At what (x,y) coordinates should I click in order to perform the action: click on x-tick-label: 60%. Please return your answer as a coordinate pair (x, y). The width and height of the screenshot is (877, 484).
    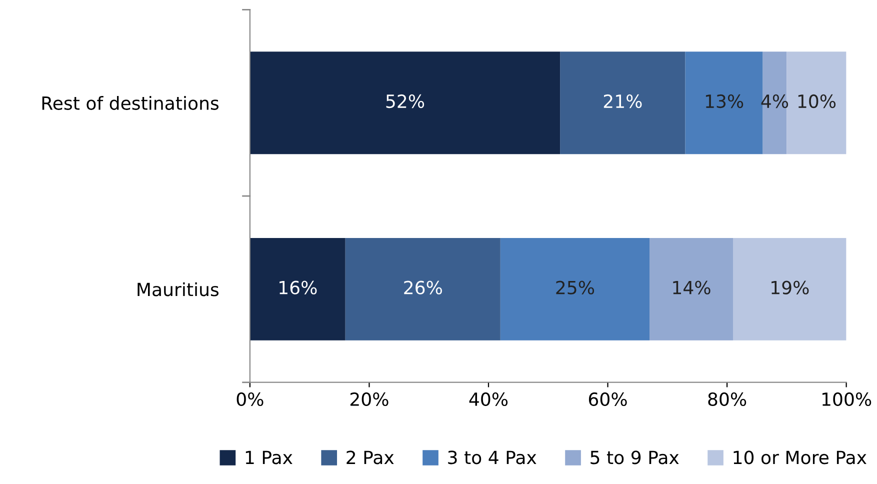
    Looking at the image, I should click on (607, 399).